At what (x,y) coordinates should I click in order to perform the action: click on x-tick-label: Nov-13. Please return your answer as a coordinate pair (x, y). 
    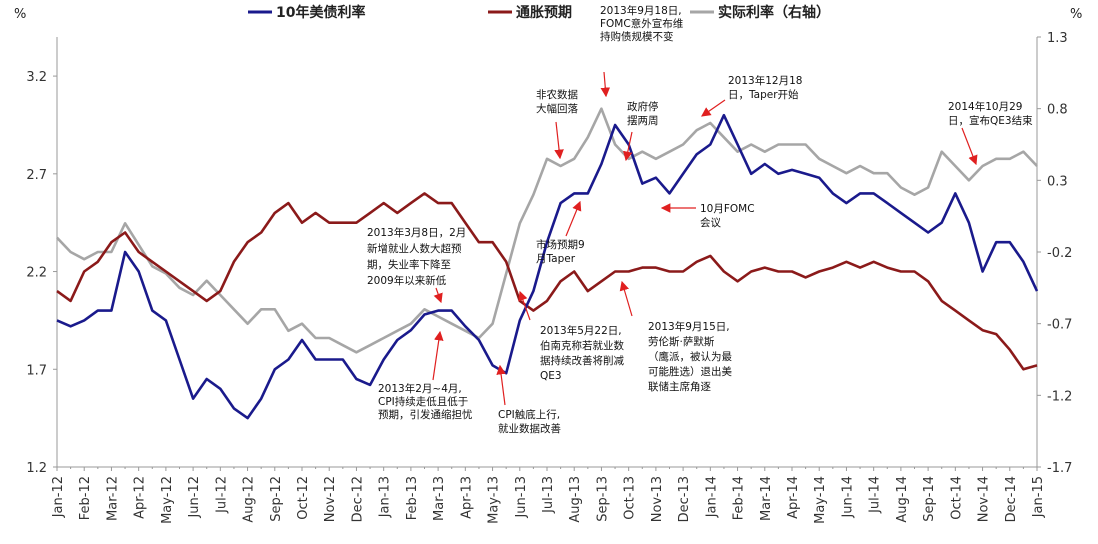
    Looking at the image, I should click on (657, 499).